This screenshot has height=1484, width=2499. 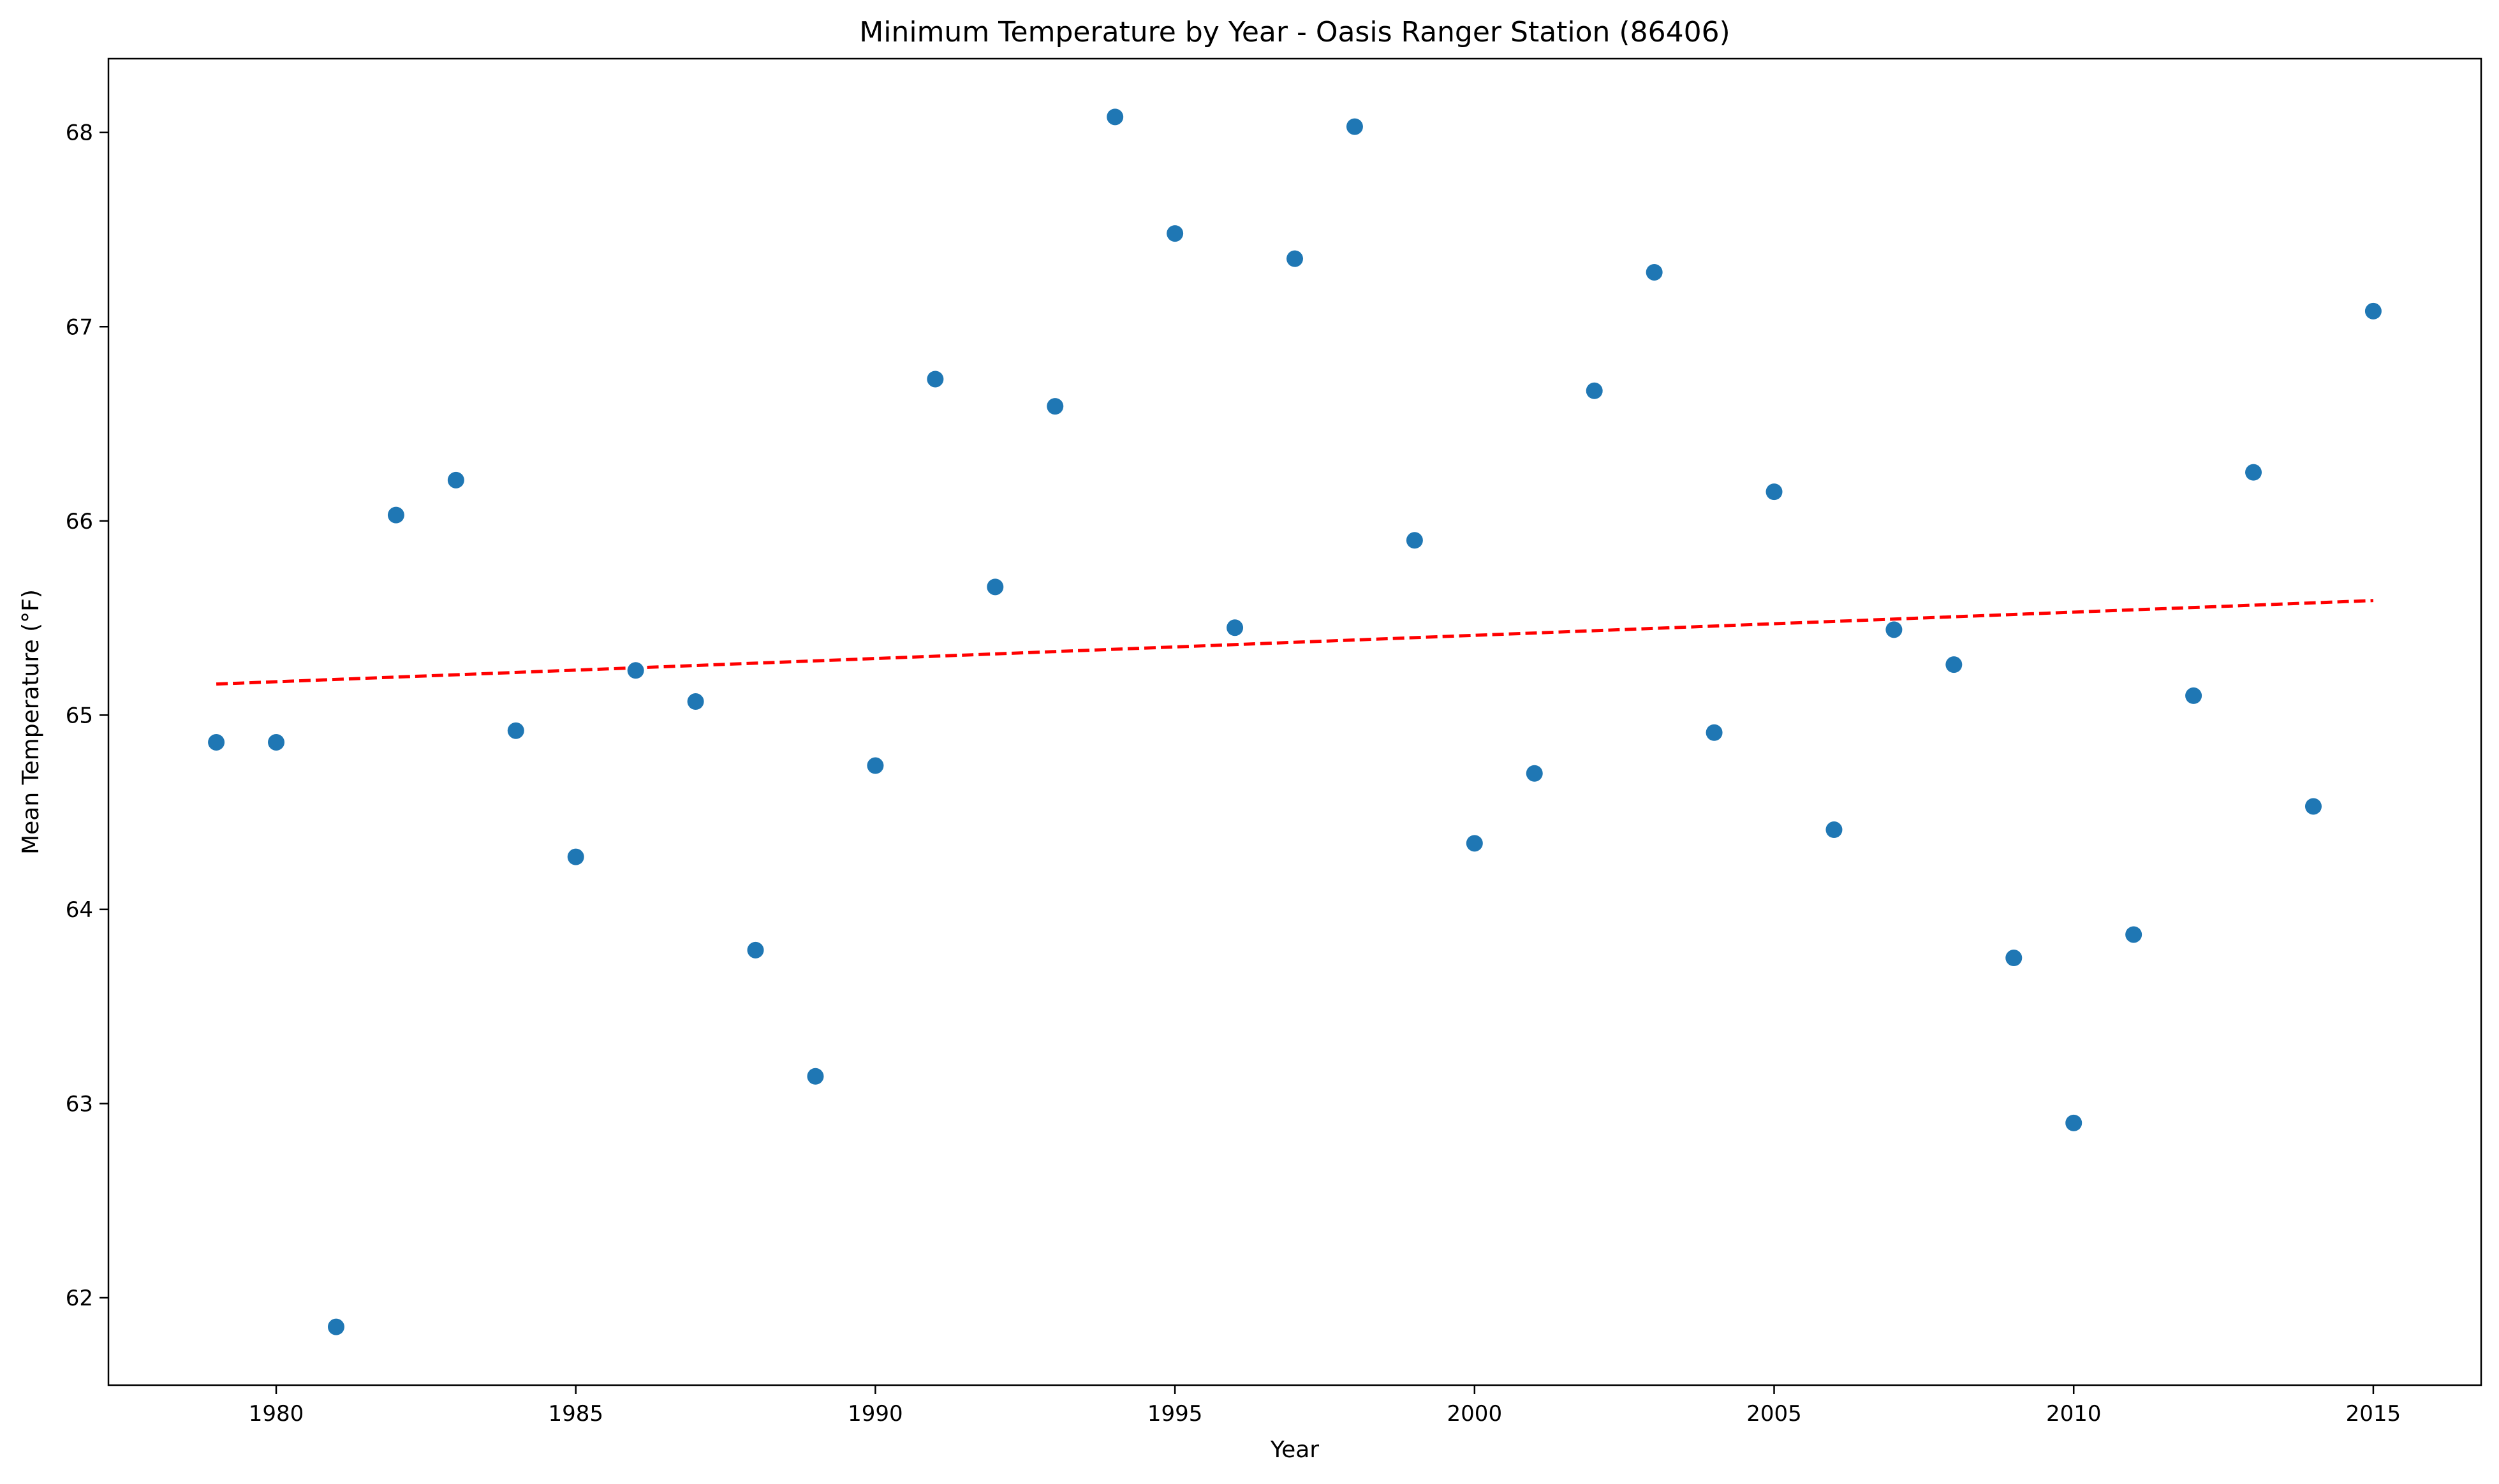 What do you see at coordinates (2074, 1414) in the screenshot?
I see `x-tick-label: 2010` at bounding box center [2074, 1414].